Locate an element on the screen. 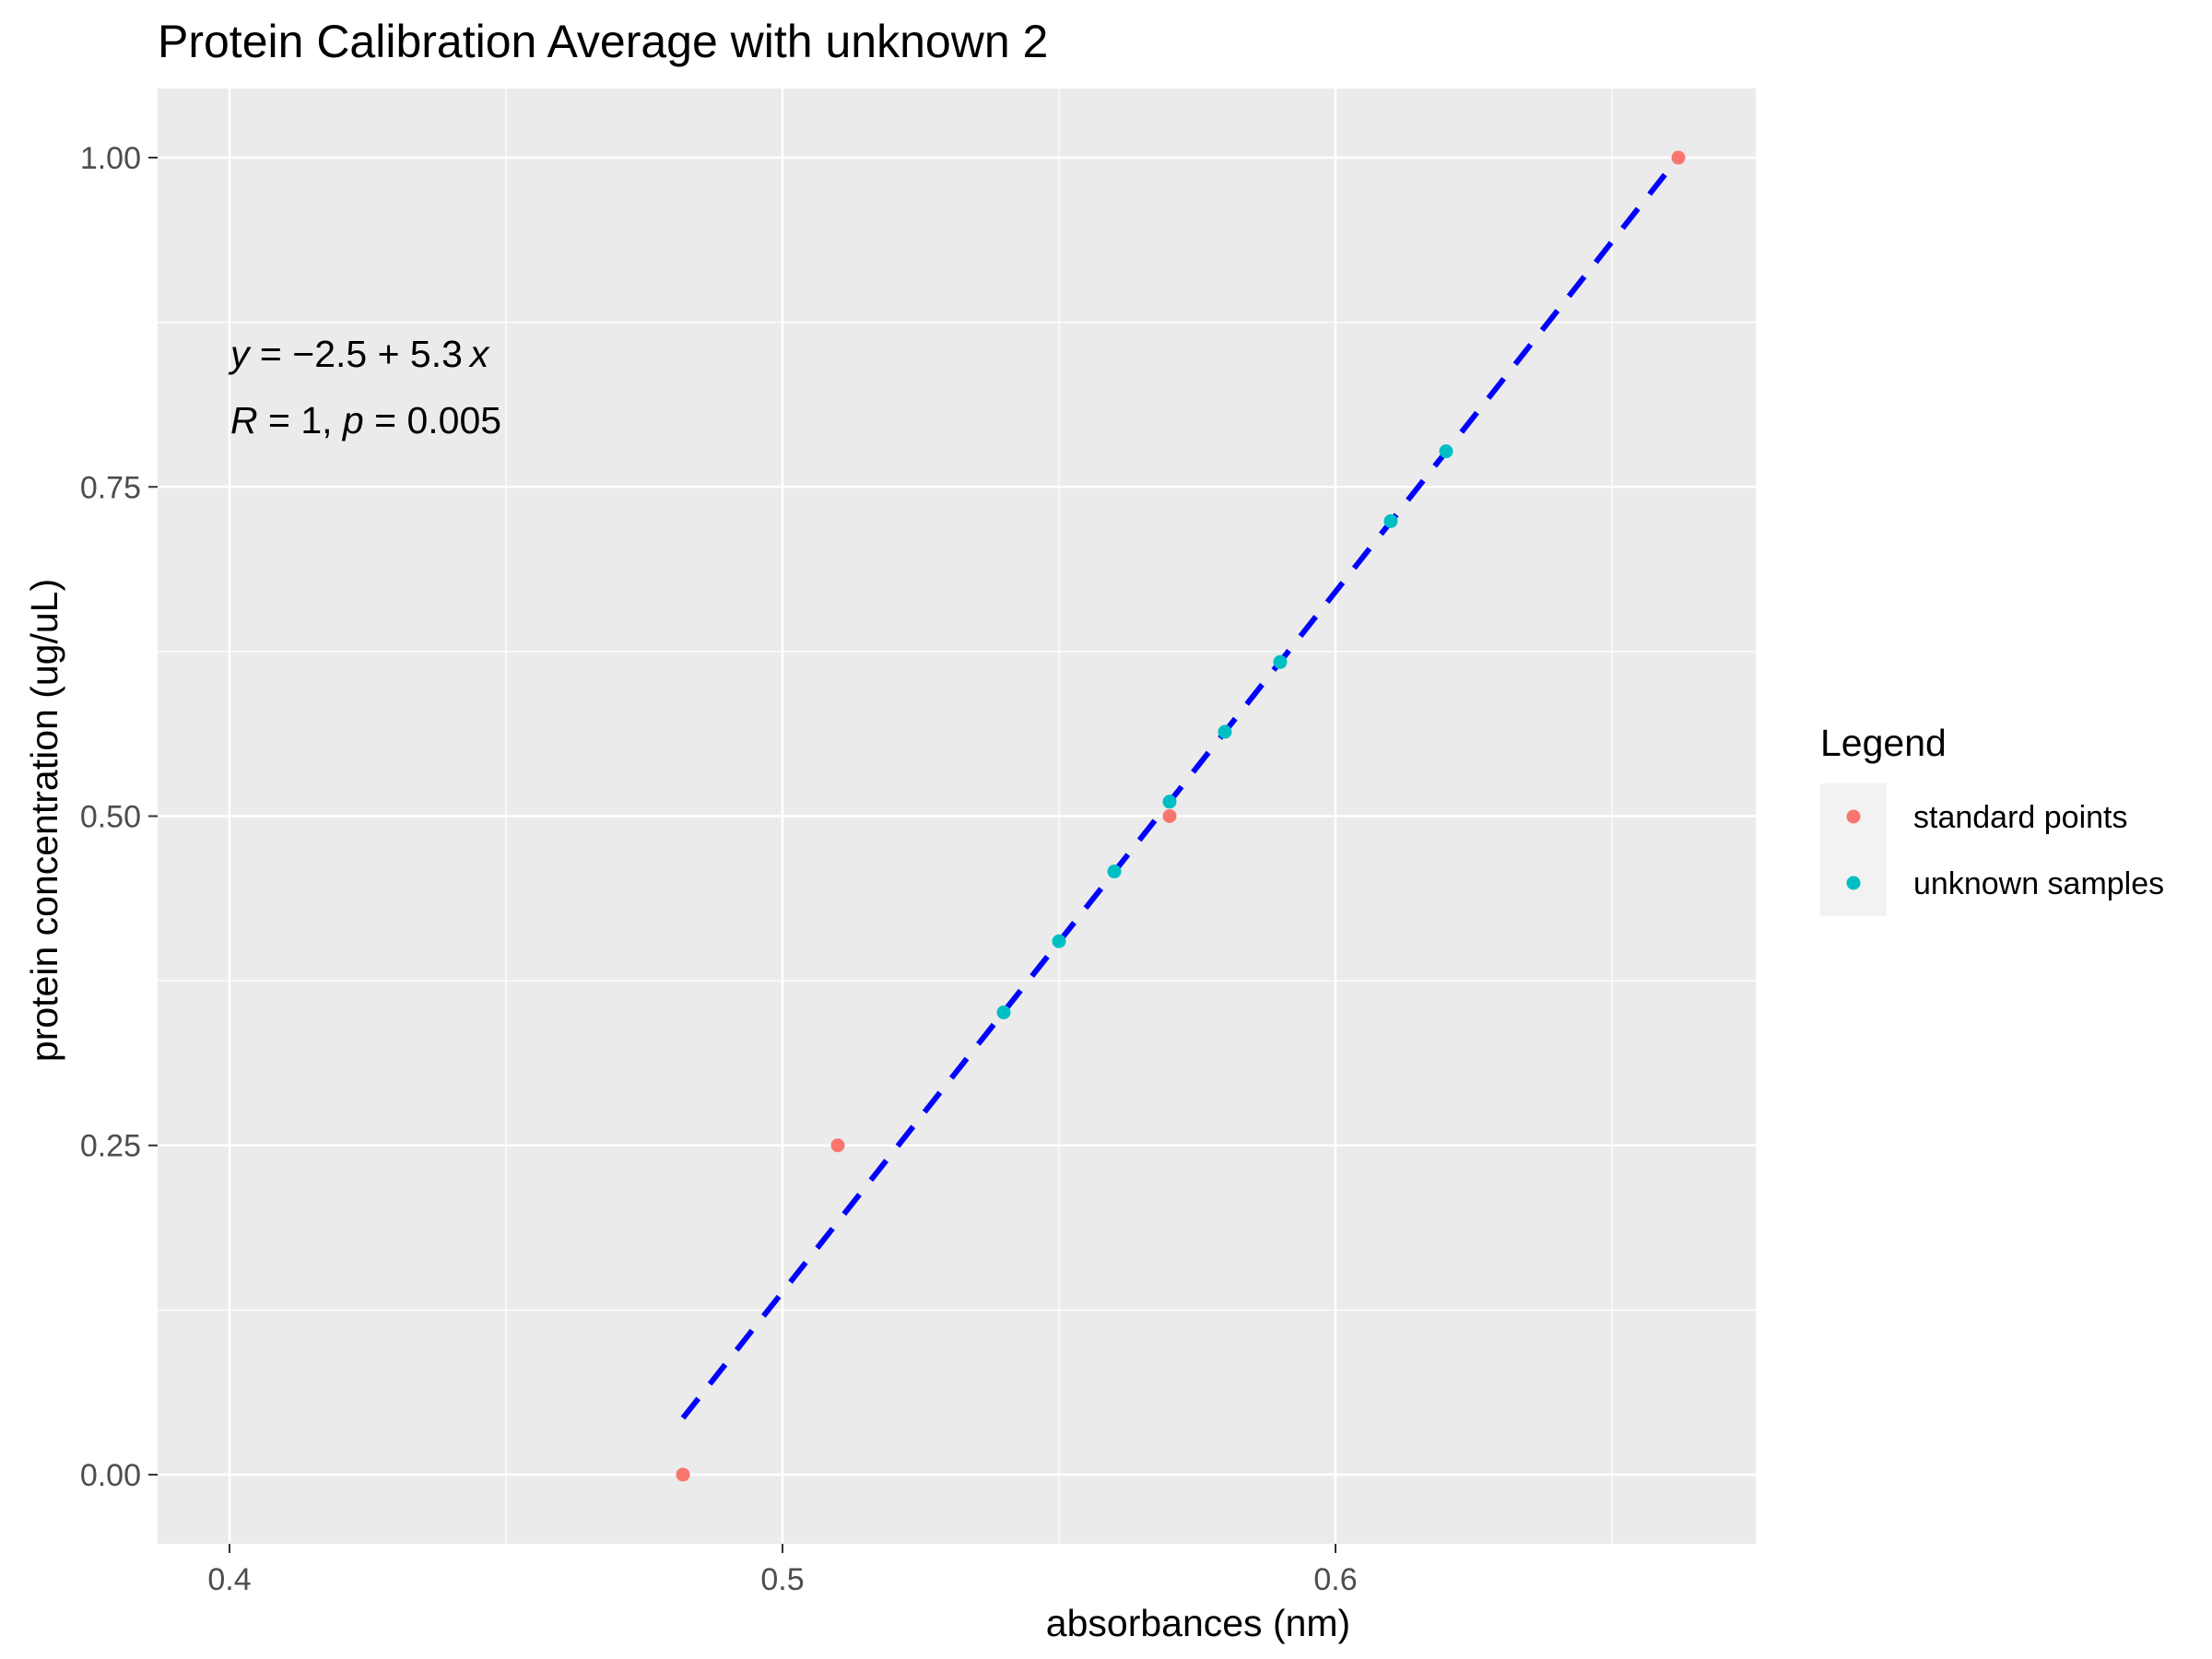 The height and width of the screenshot is (1659, 2212). legend-key-standard-points is located at coordinates (1853, 816).